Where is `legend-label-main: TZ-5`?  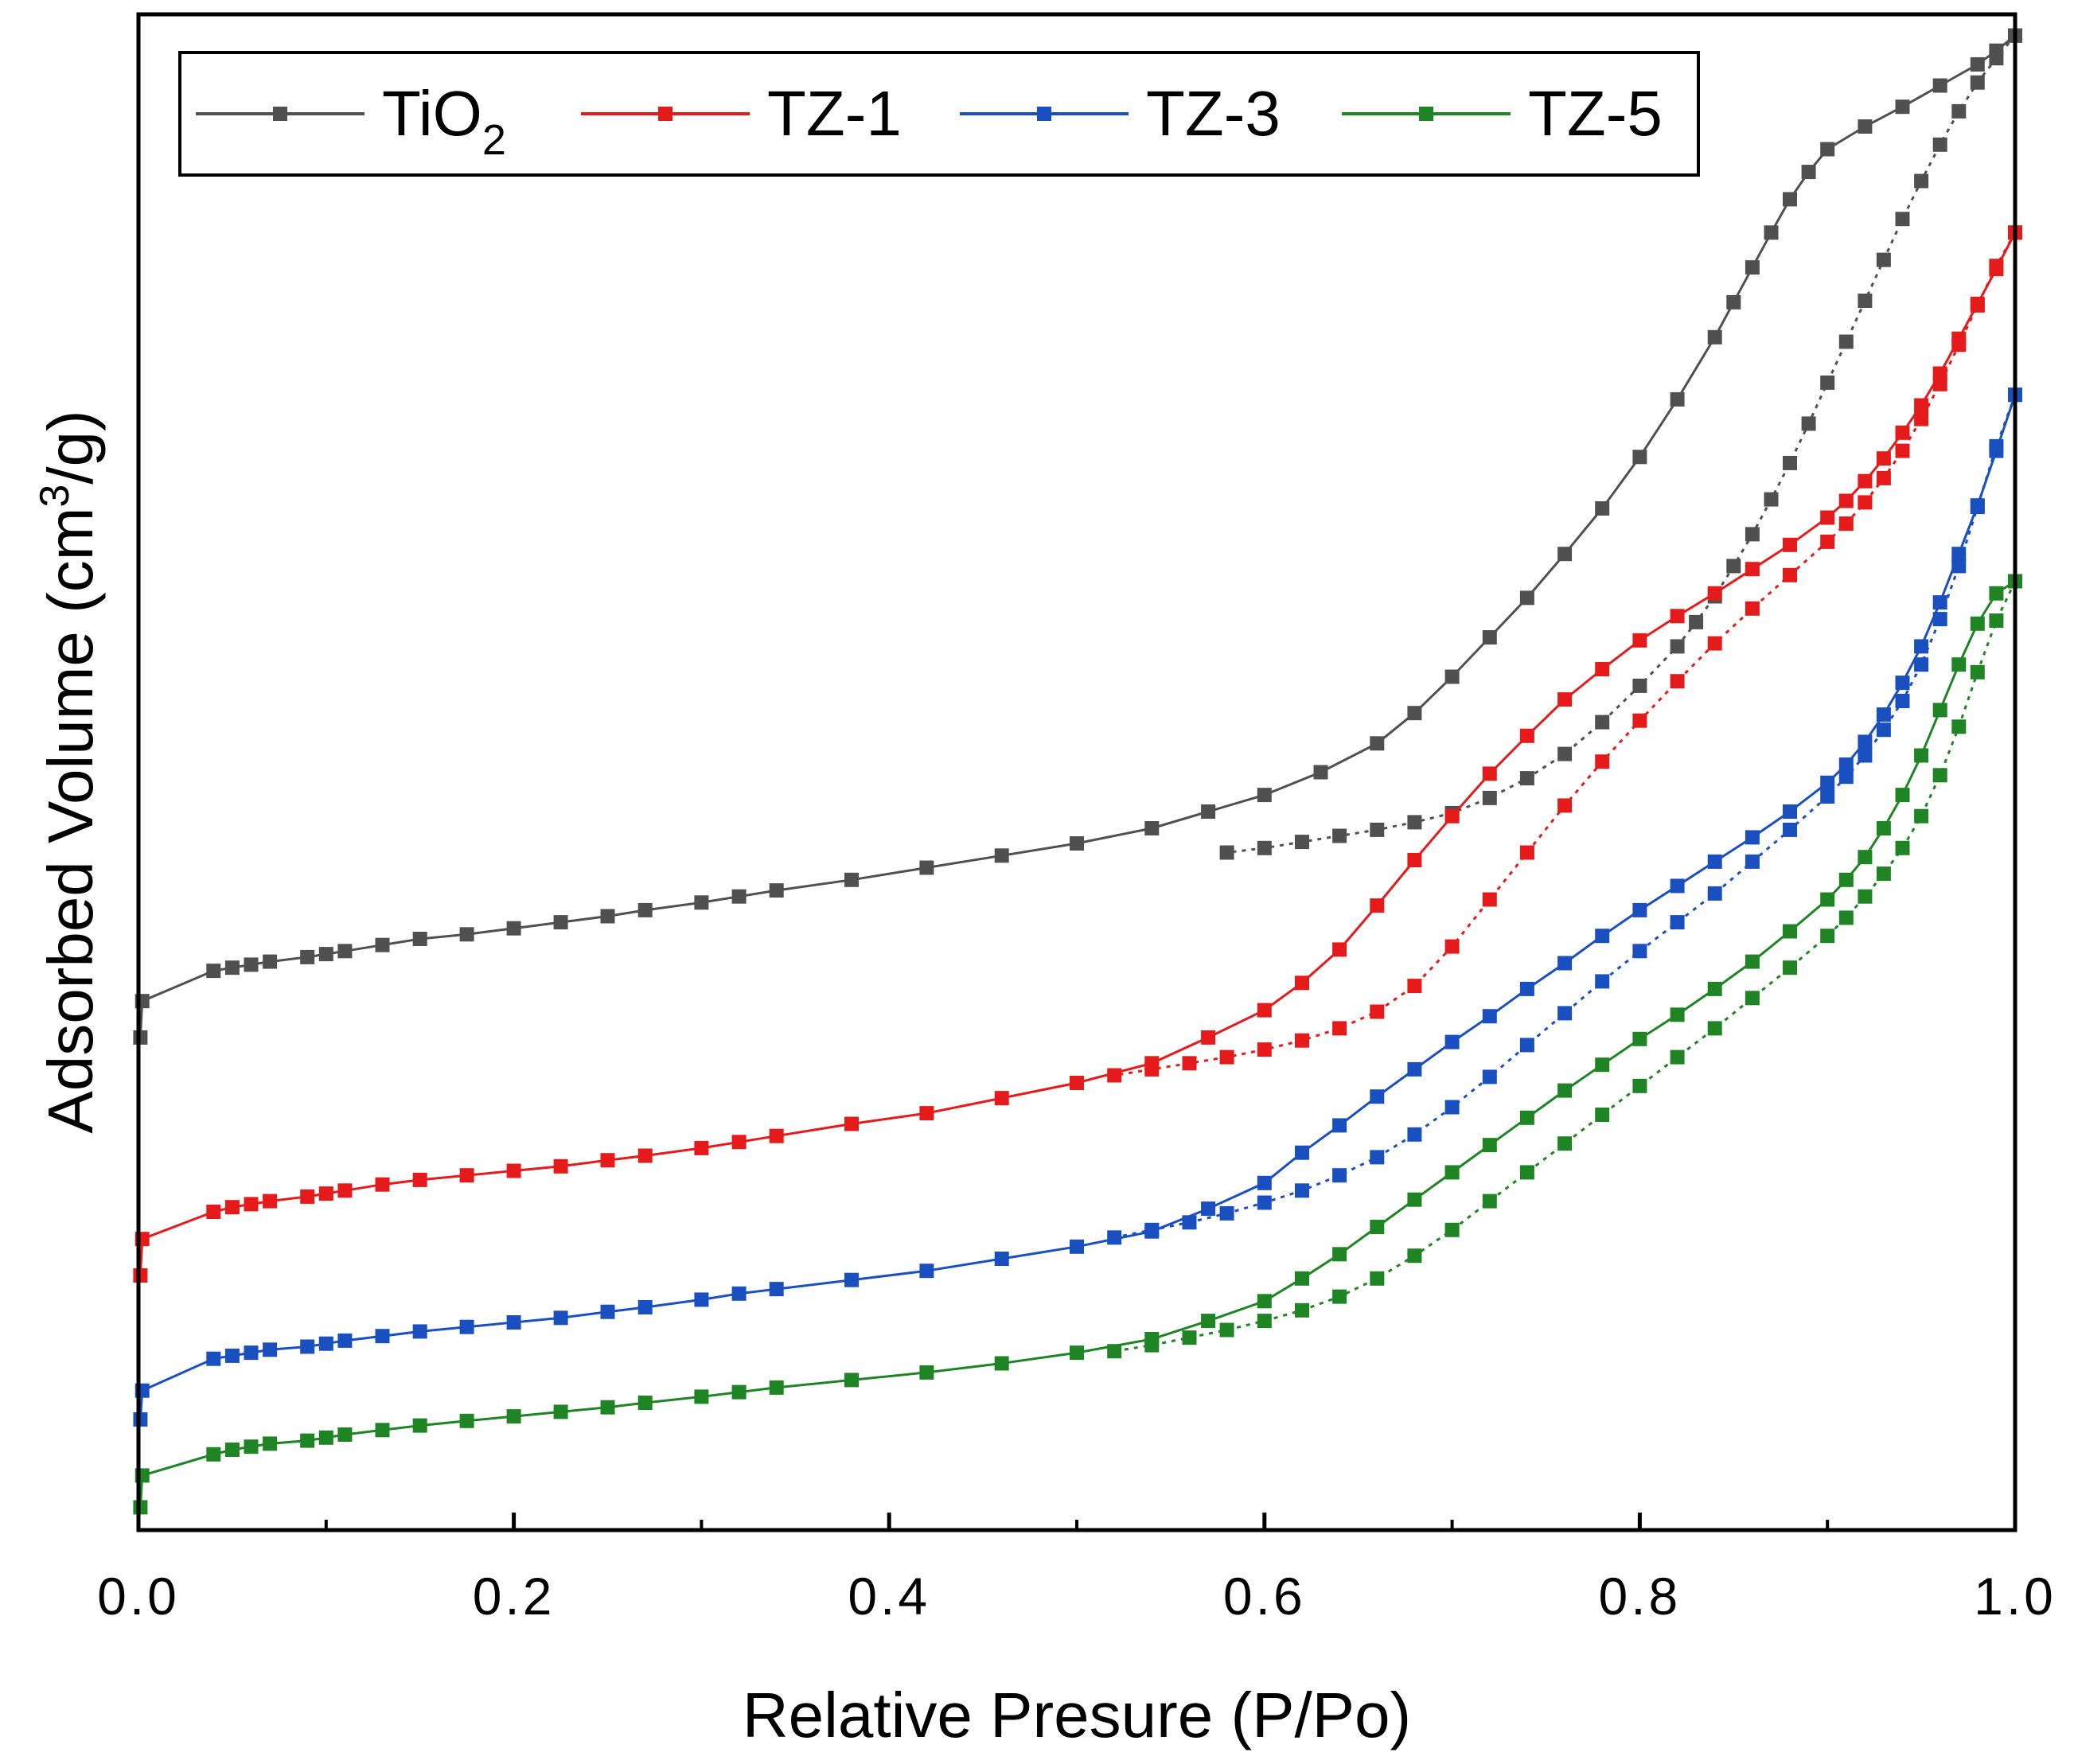
legend-label-main: TZ-5 is located at coordinates (1595, 113).